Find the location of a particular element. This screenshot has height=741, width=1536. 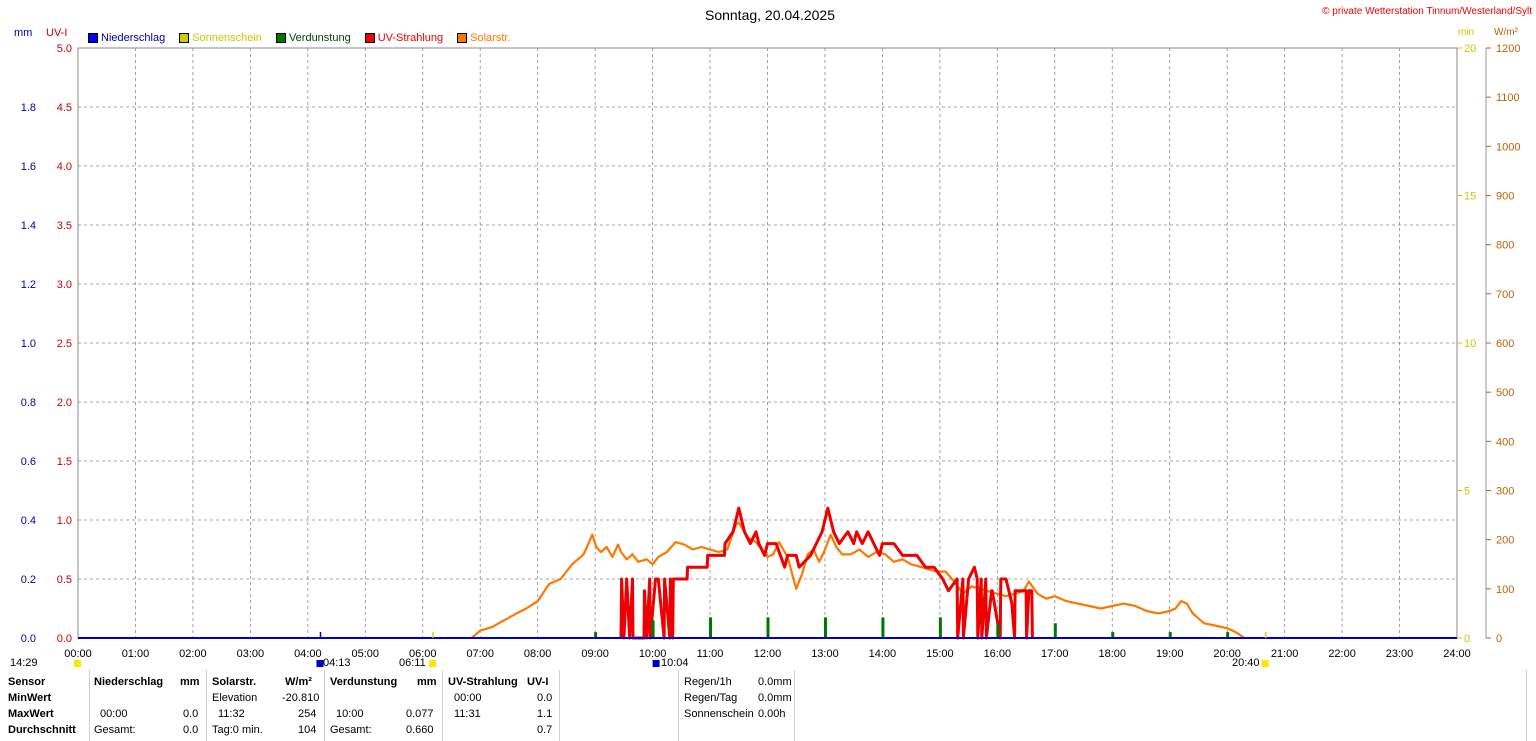

x-tick-label: 01:00 is located at coordinates (136, 654).